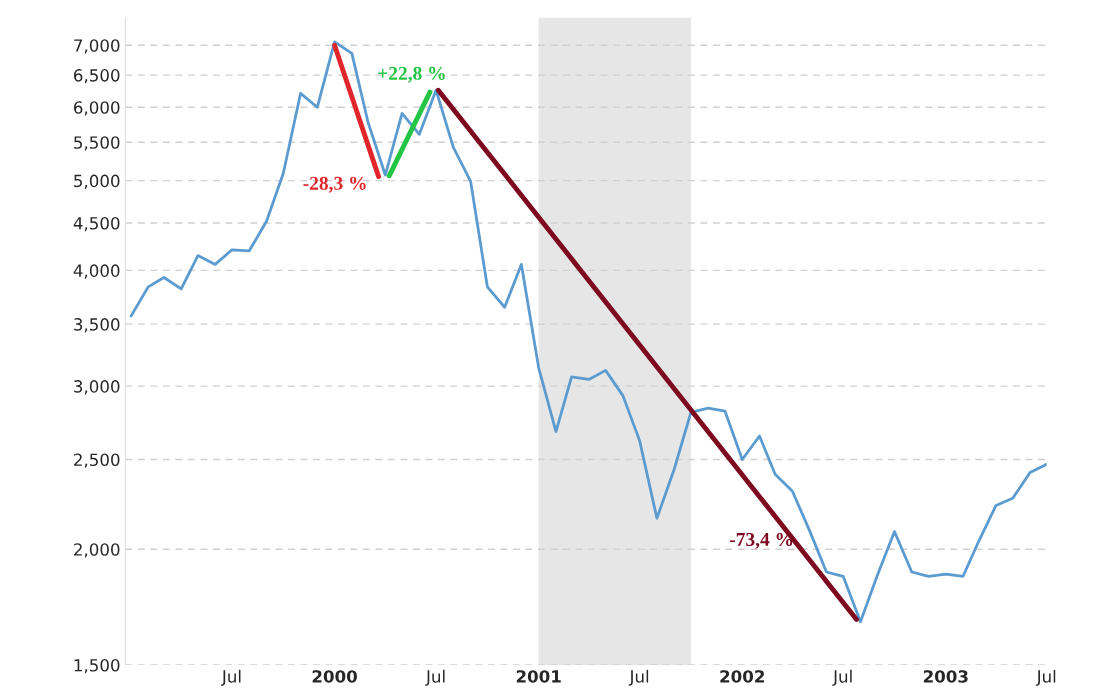  What do you see at coordinates (97, 76) in the screenshot?
I see `y-tick-label: 6,500` at bounding box center [97, 76].